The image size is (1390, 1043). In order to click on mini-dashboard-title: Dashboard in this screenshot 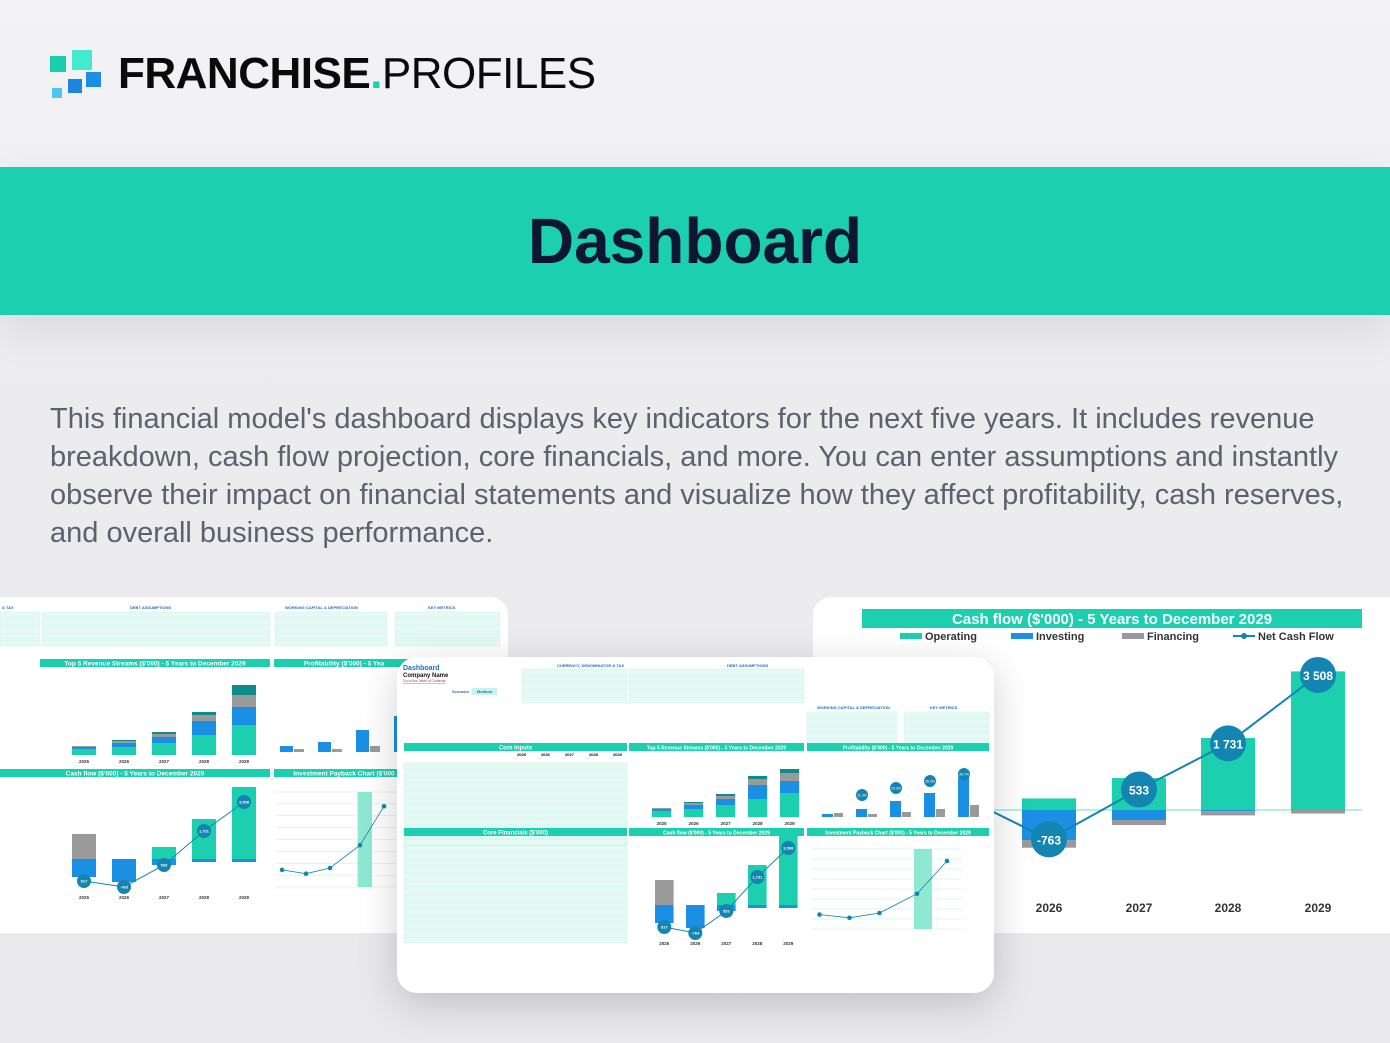, I will do `click(421, 668)`.